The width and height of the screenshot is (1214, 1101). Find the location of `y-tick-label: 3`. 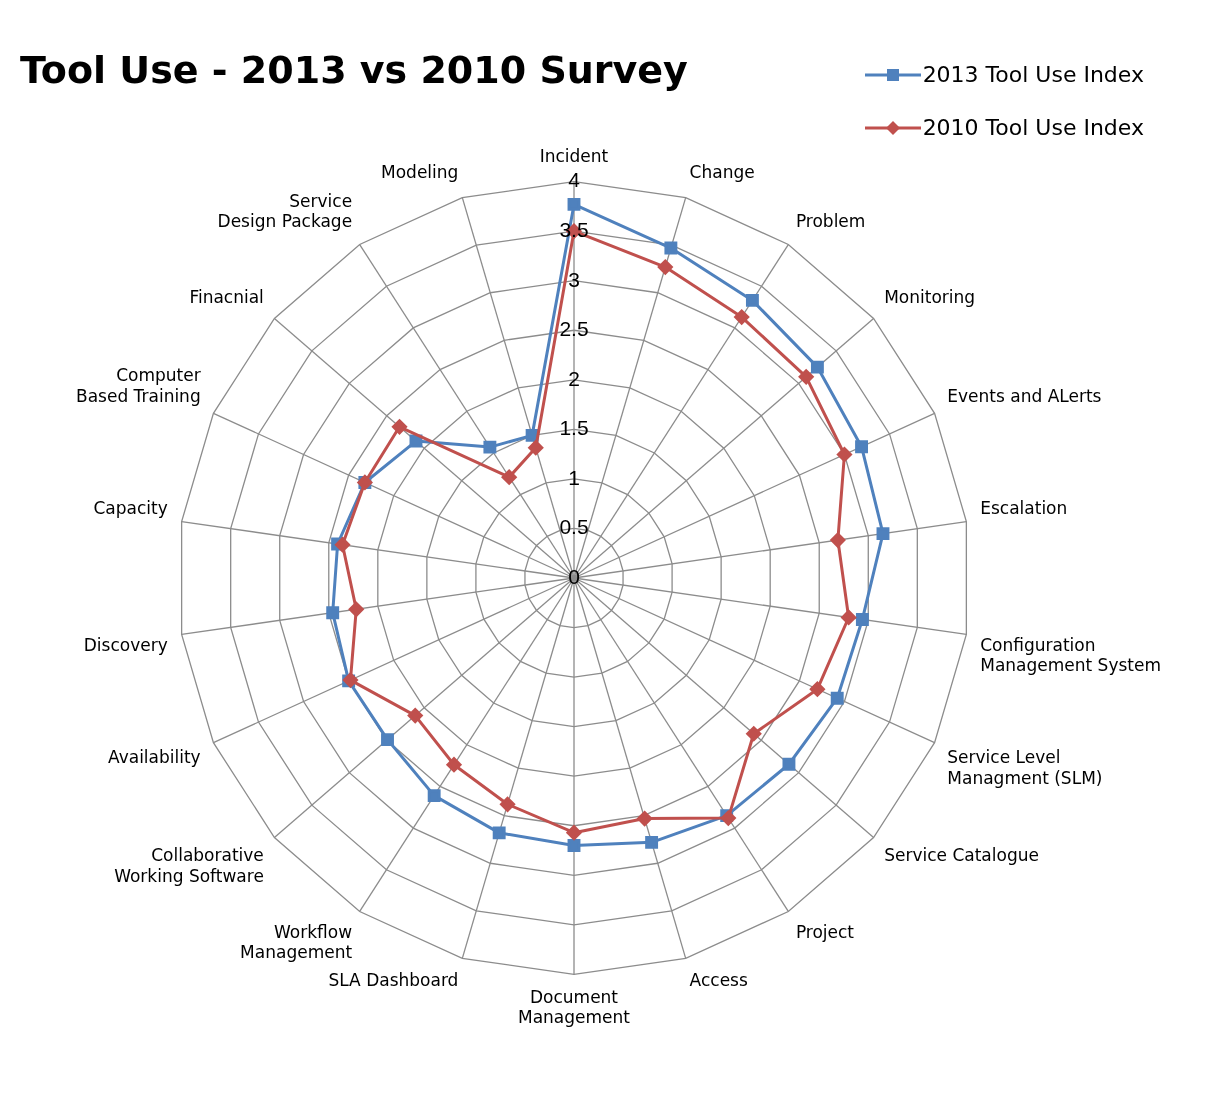

y-tick-label: 3 is located at coordinates (574, 279).